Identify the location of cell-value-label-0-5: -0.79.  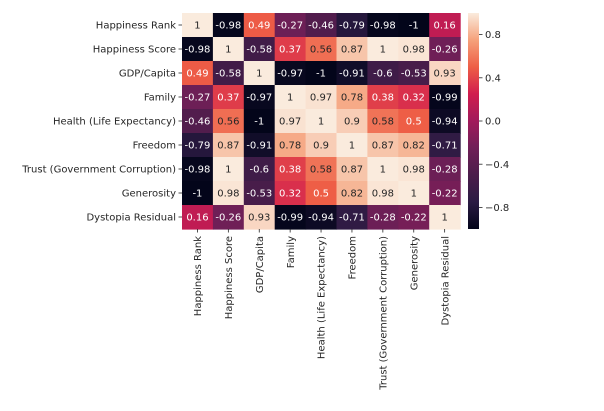
(352, 26).